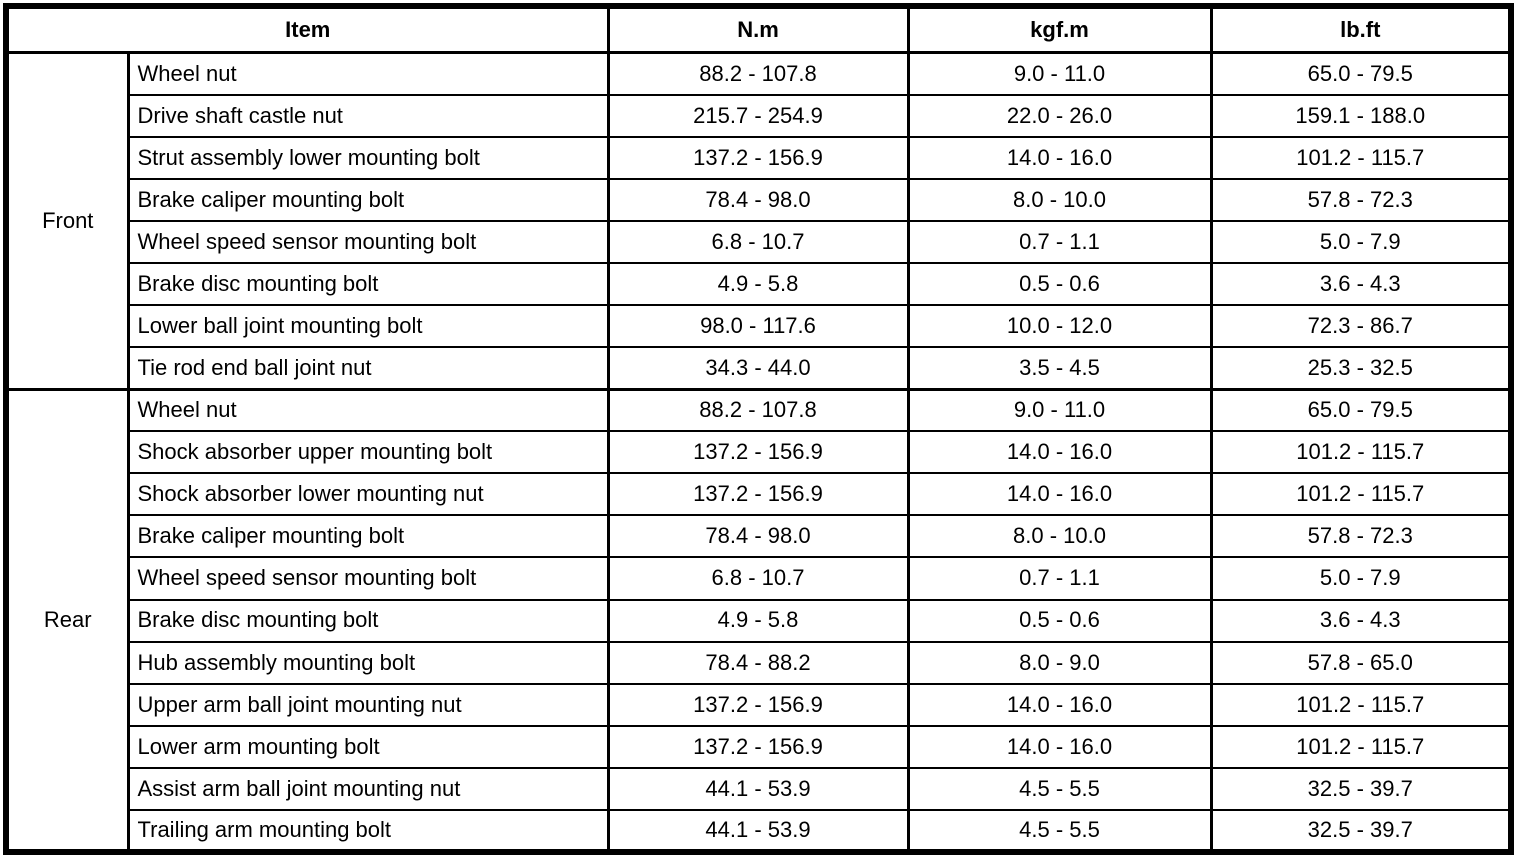 The height and width of the screenshot is (860, 1520). I want to click on value-lbft: 159.1 - 188.0, so click(1361, 115).